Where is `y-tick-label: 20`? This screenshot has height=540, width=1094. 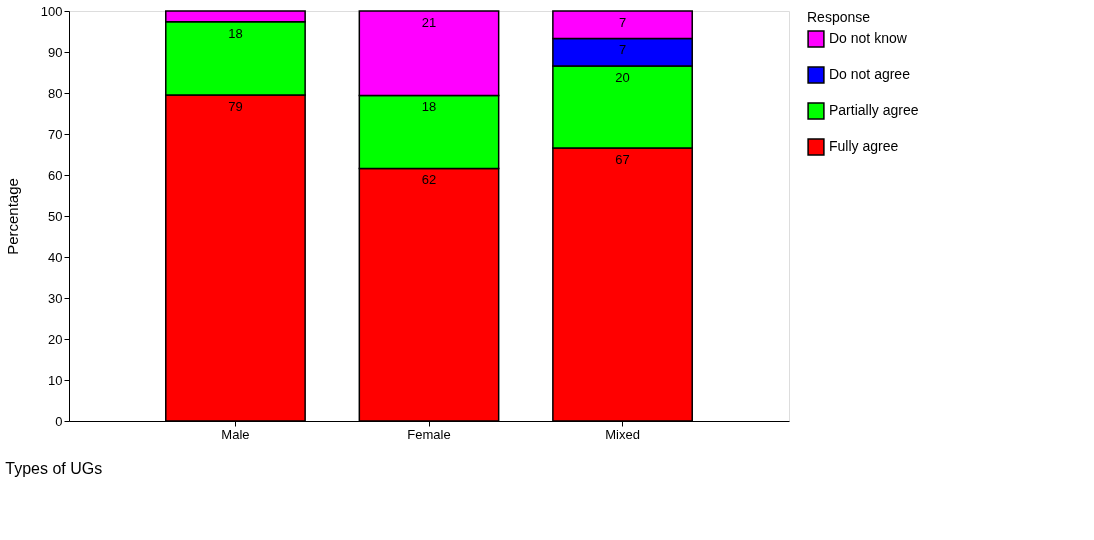
y-tick-label: 20 is located at coordinates (55, 339).